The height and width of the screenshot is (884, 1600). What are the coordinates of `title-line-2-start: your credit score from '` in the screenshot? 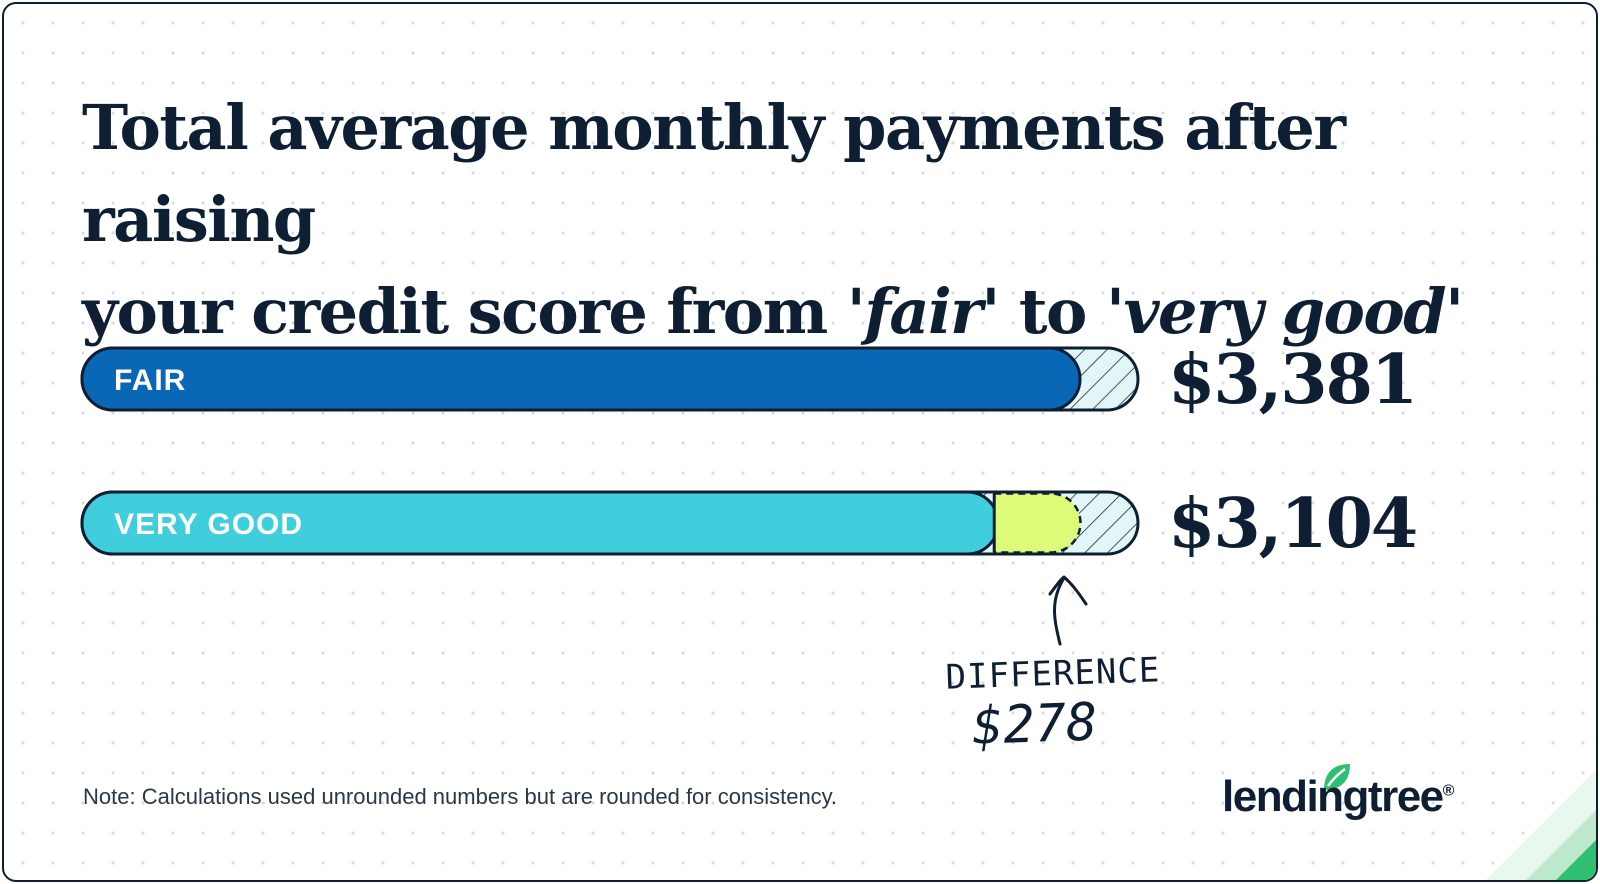 It's located at (474, 311).